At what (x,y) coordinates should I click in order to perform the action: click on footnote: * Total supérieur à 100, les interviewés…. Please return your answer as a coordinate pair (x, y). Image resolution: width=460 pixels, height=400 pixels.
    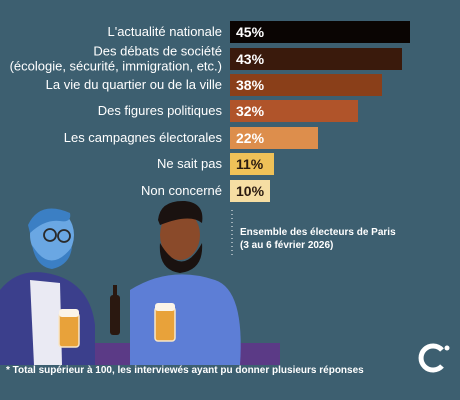
    Looking at the image, I should click on (185, 370).